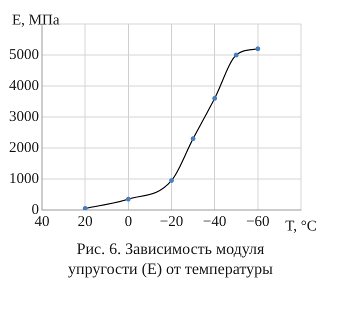 This screenshot has width=341, height=315. What do you see at coordinates (24, 116) in the screenshot?
I see `y-tick-label: 3000` at bounding box center [24, 116].